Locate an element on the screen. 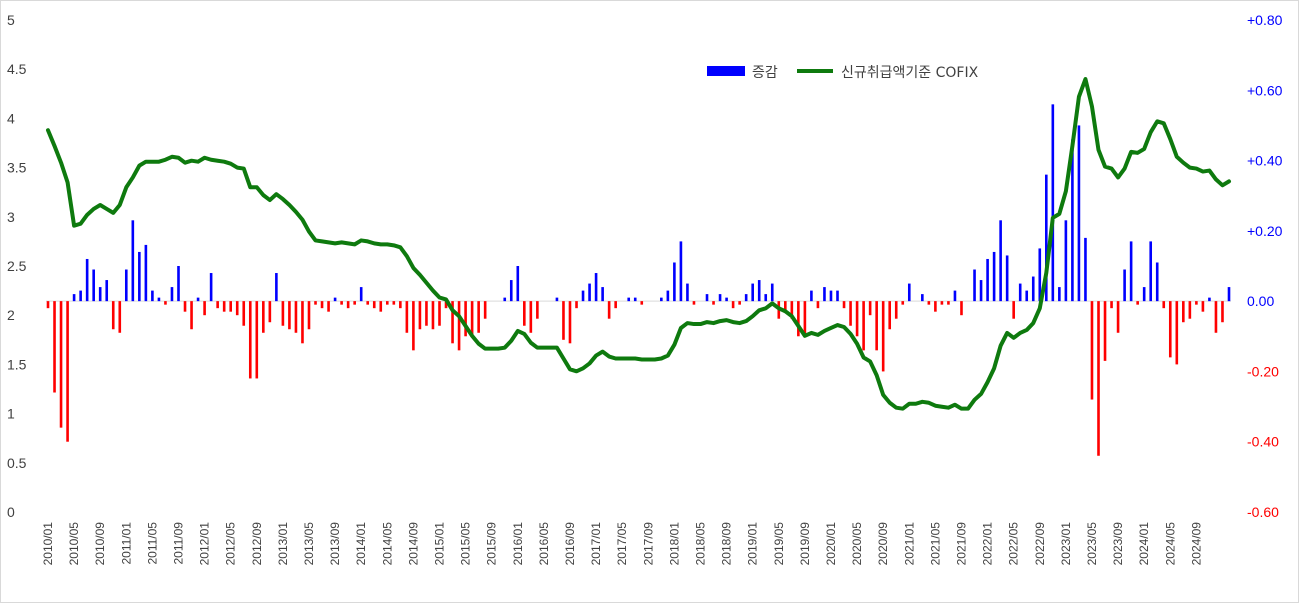 The width and height of the screenshot is (1299, 603). right-tick-label: +0.40 is located at coordinates (1265, 161).